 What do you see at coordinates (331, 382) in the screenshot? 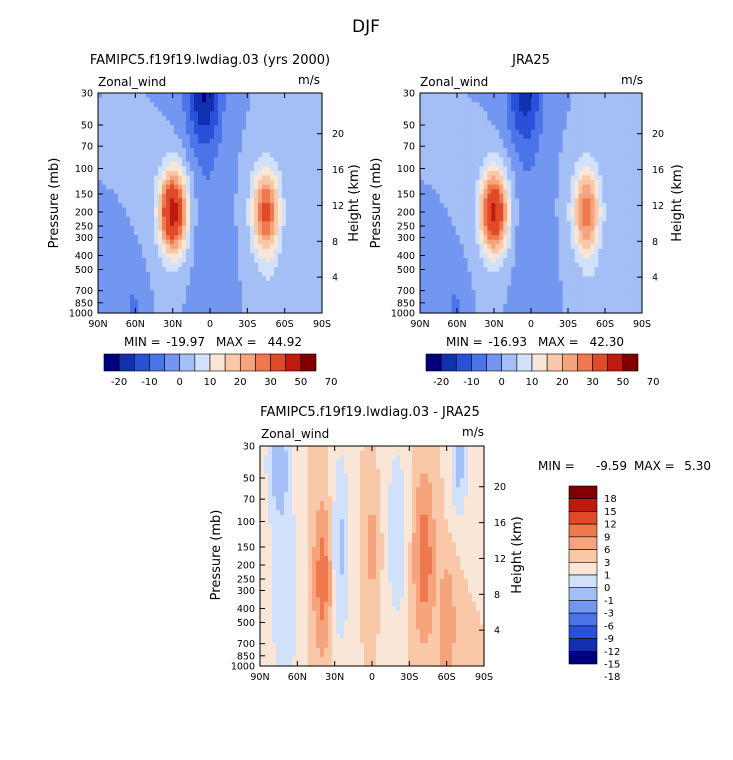
I see `colorbar-label: 70` at bounding box center [331, 382].